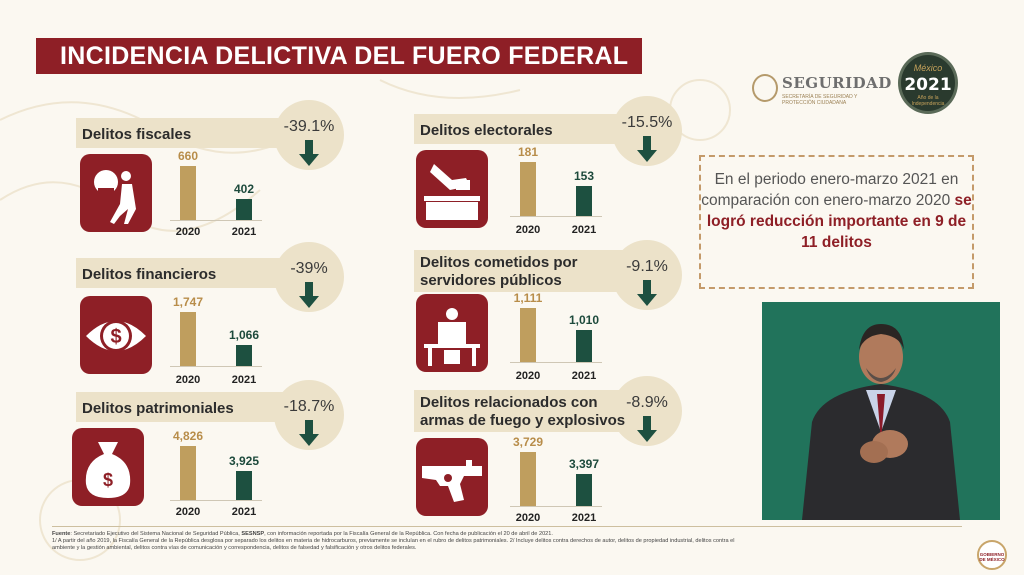 The image size is (1024, 575). Describe the element at coordinates (837, 83) in the screenshot. I see `seguridad-name: SEGURIDAD` at that location.